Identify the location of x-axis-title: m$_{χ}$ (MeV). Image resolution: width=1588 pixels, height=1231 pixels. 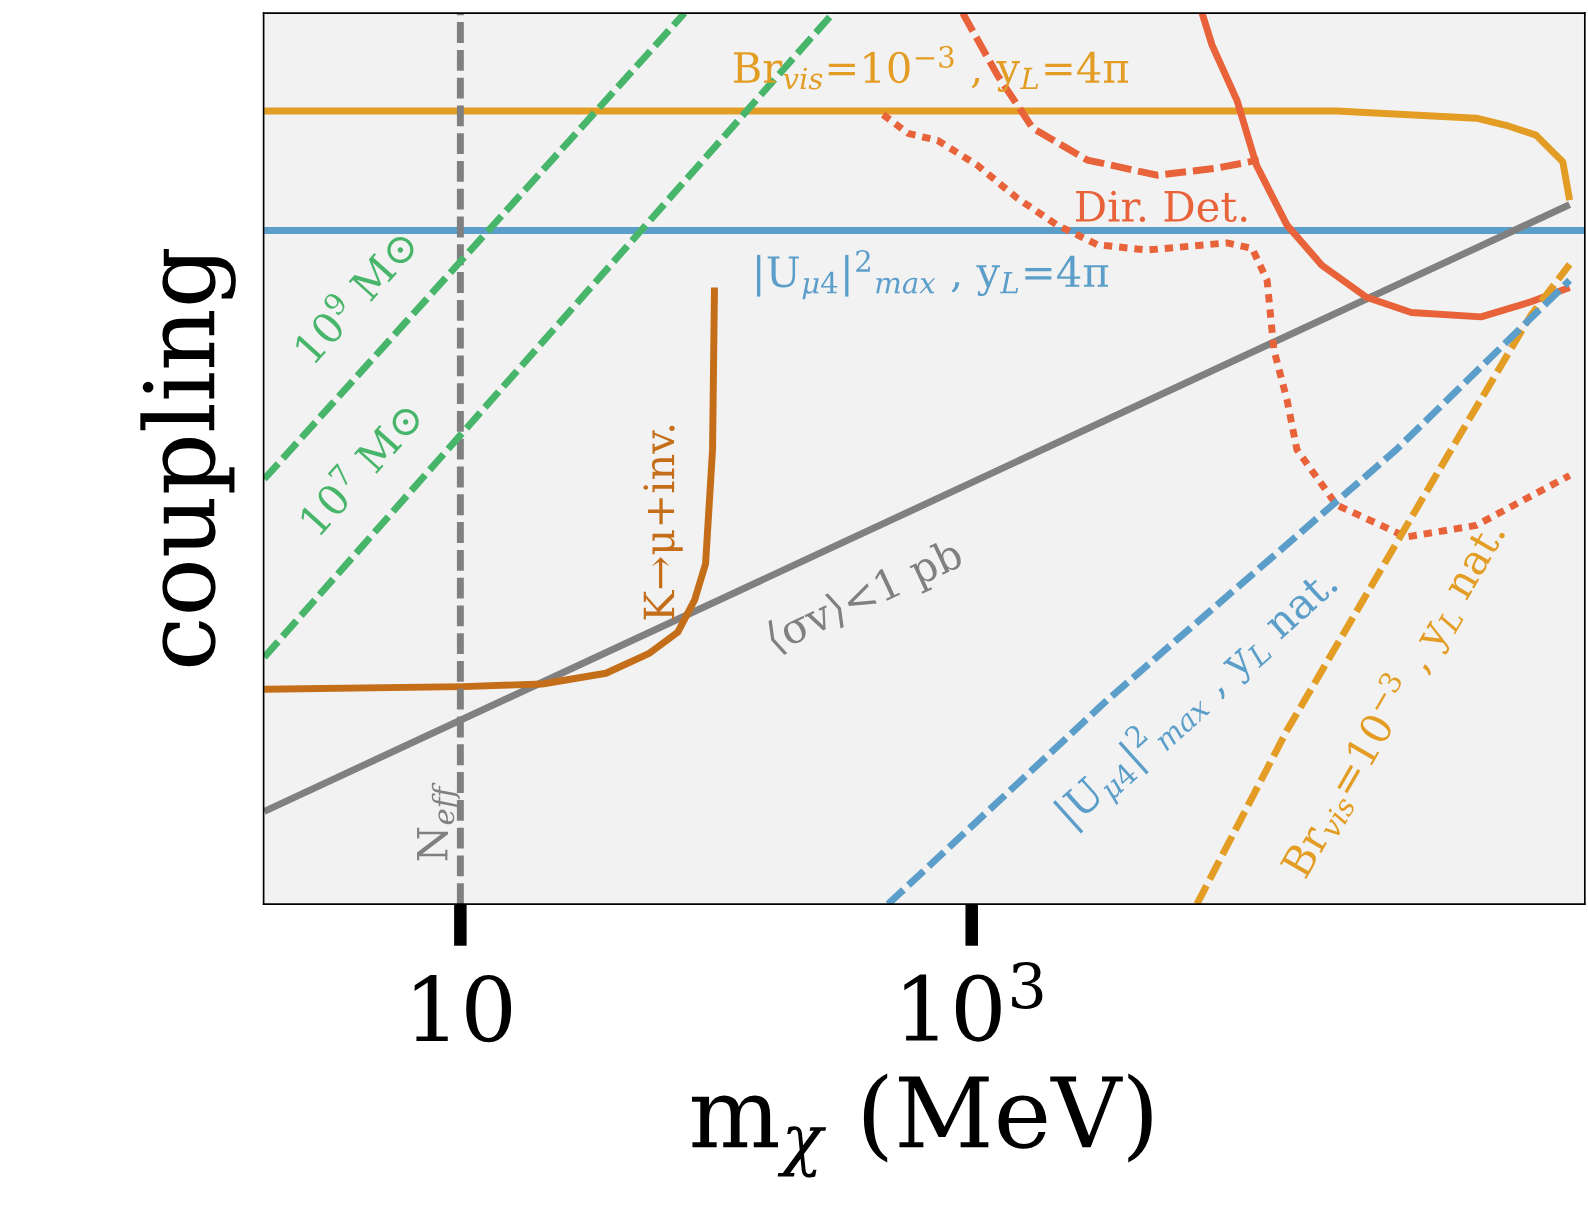
(921, 1125).